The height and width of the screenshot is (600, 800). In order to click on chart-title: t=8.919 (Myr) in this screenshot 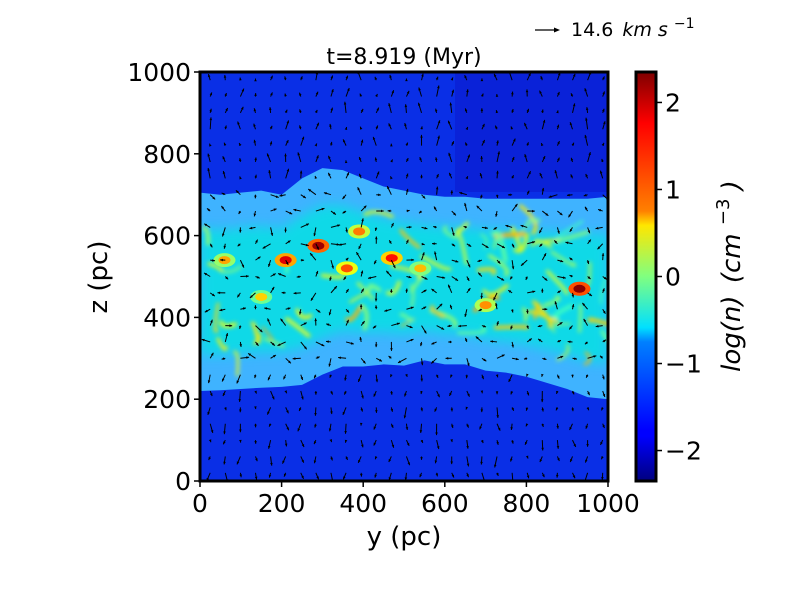, I will do `click(403, 57)`.